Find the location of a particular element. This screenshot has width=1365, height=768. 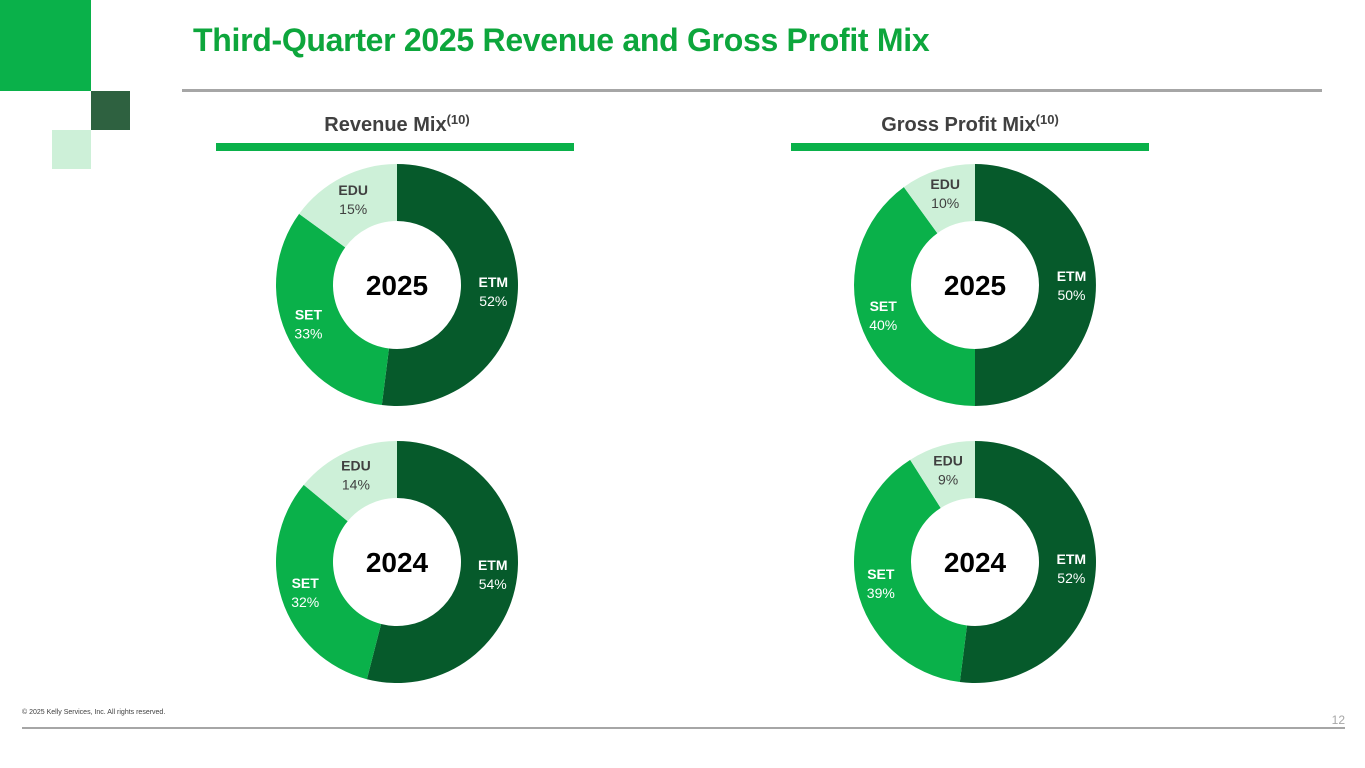

gross-profit-mix-footnote: (10) is located at coordinates (1047, 119).